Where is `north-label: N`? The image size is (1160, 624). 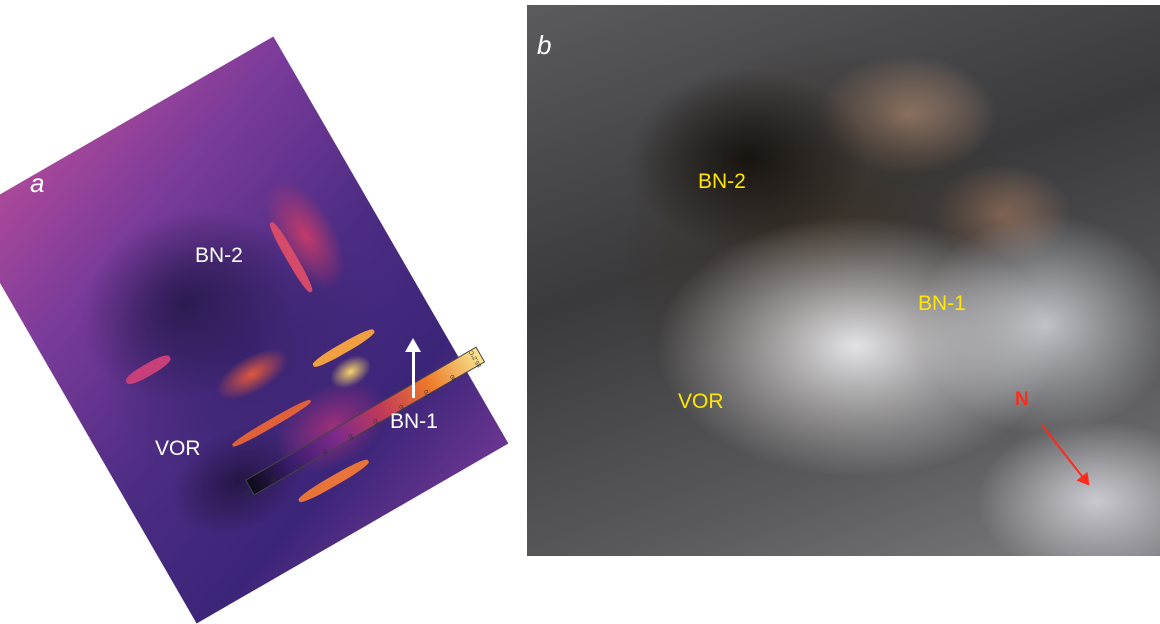
north-label: N is located at coordinates (1022, 399).